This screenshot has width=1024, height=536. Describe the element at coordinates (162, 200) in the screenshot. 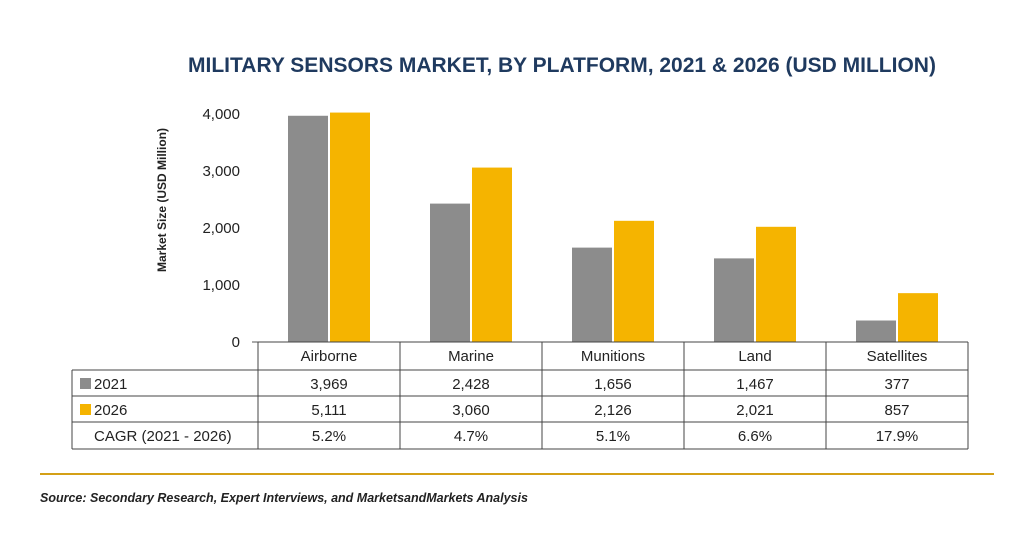

I see `y-axis-label: Market Size (USD Million)` at that location.